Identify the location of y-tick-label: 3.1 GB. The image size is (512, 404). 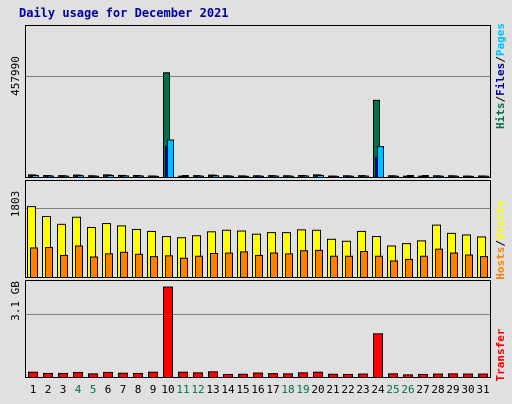
(15, 301).